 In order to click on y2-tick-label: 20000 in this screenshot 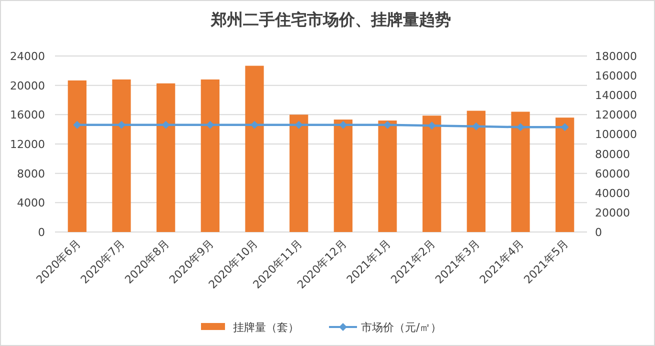, I will do `click(612, 213)`.